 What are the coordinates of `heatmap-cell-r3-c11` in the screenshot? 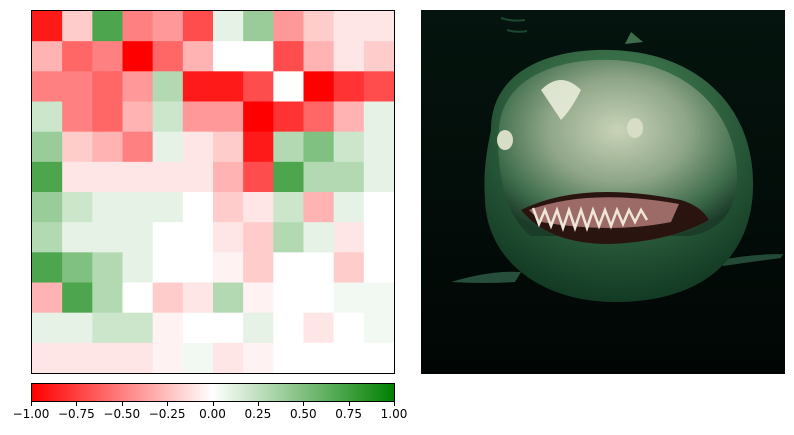 It's located at (378, 117).